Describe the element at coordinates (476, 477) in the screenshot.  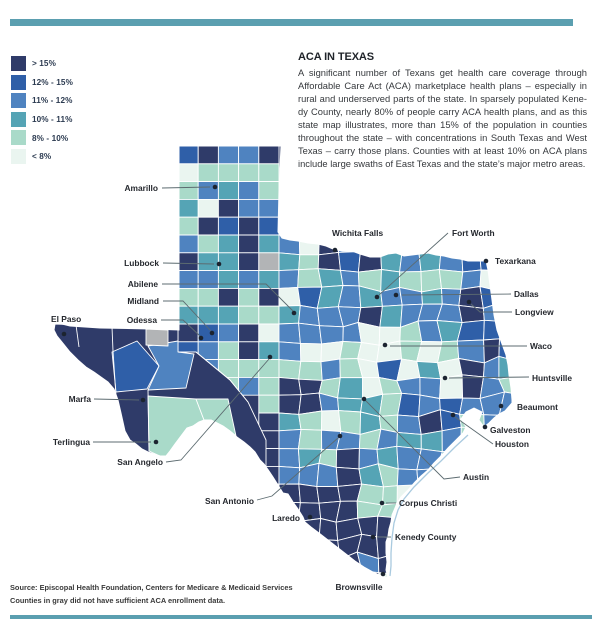
I see `svg-text: Austin` at that location.